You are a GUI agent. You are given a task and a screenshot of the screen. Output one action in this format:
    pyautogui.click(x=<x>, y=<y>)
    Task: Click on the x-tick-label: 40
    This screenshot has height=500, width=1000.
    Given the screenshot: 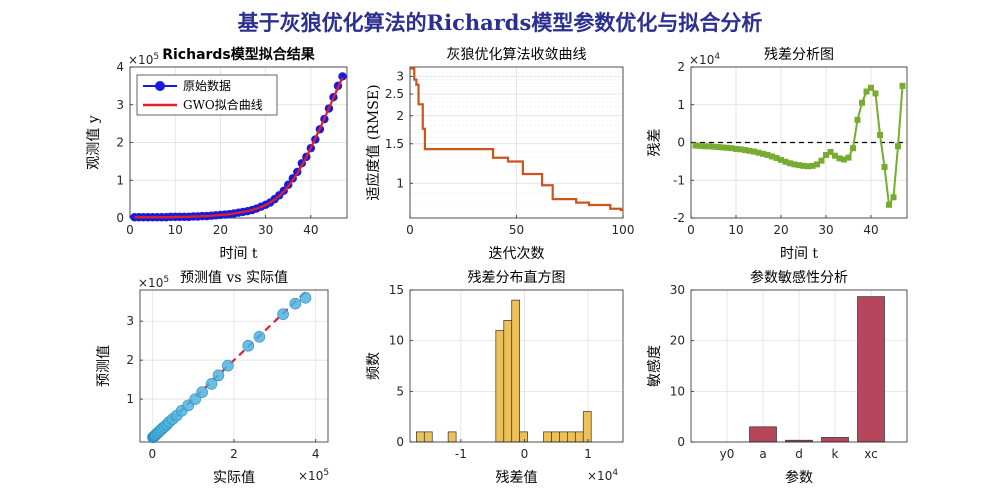 What is the action you would take?
    pyautogui.click(x=870, y=230)
    